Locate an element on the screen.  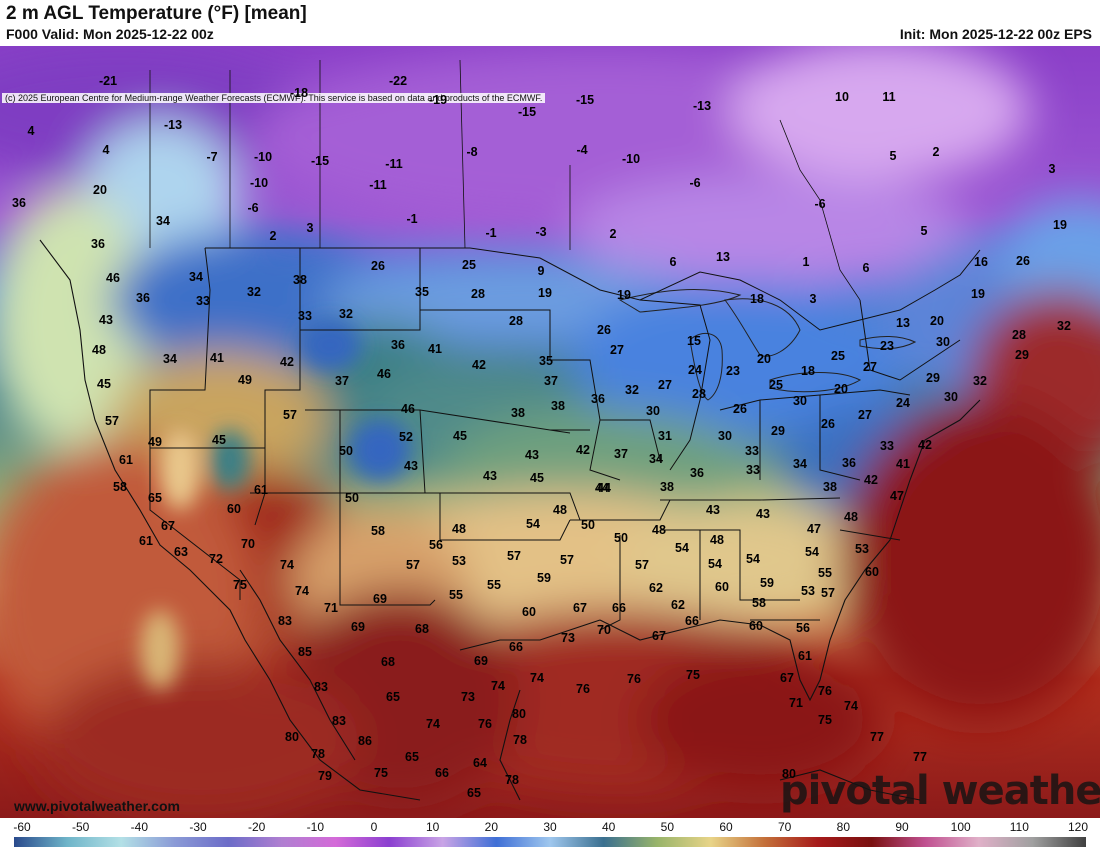
map-value-label: -11 is located at coordinates (394, 164).